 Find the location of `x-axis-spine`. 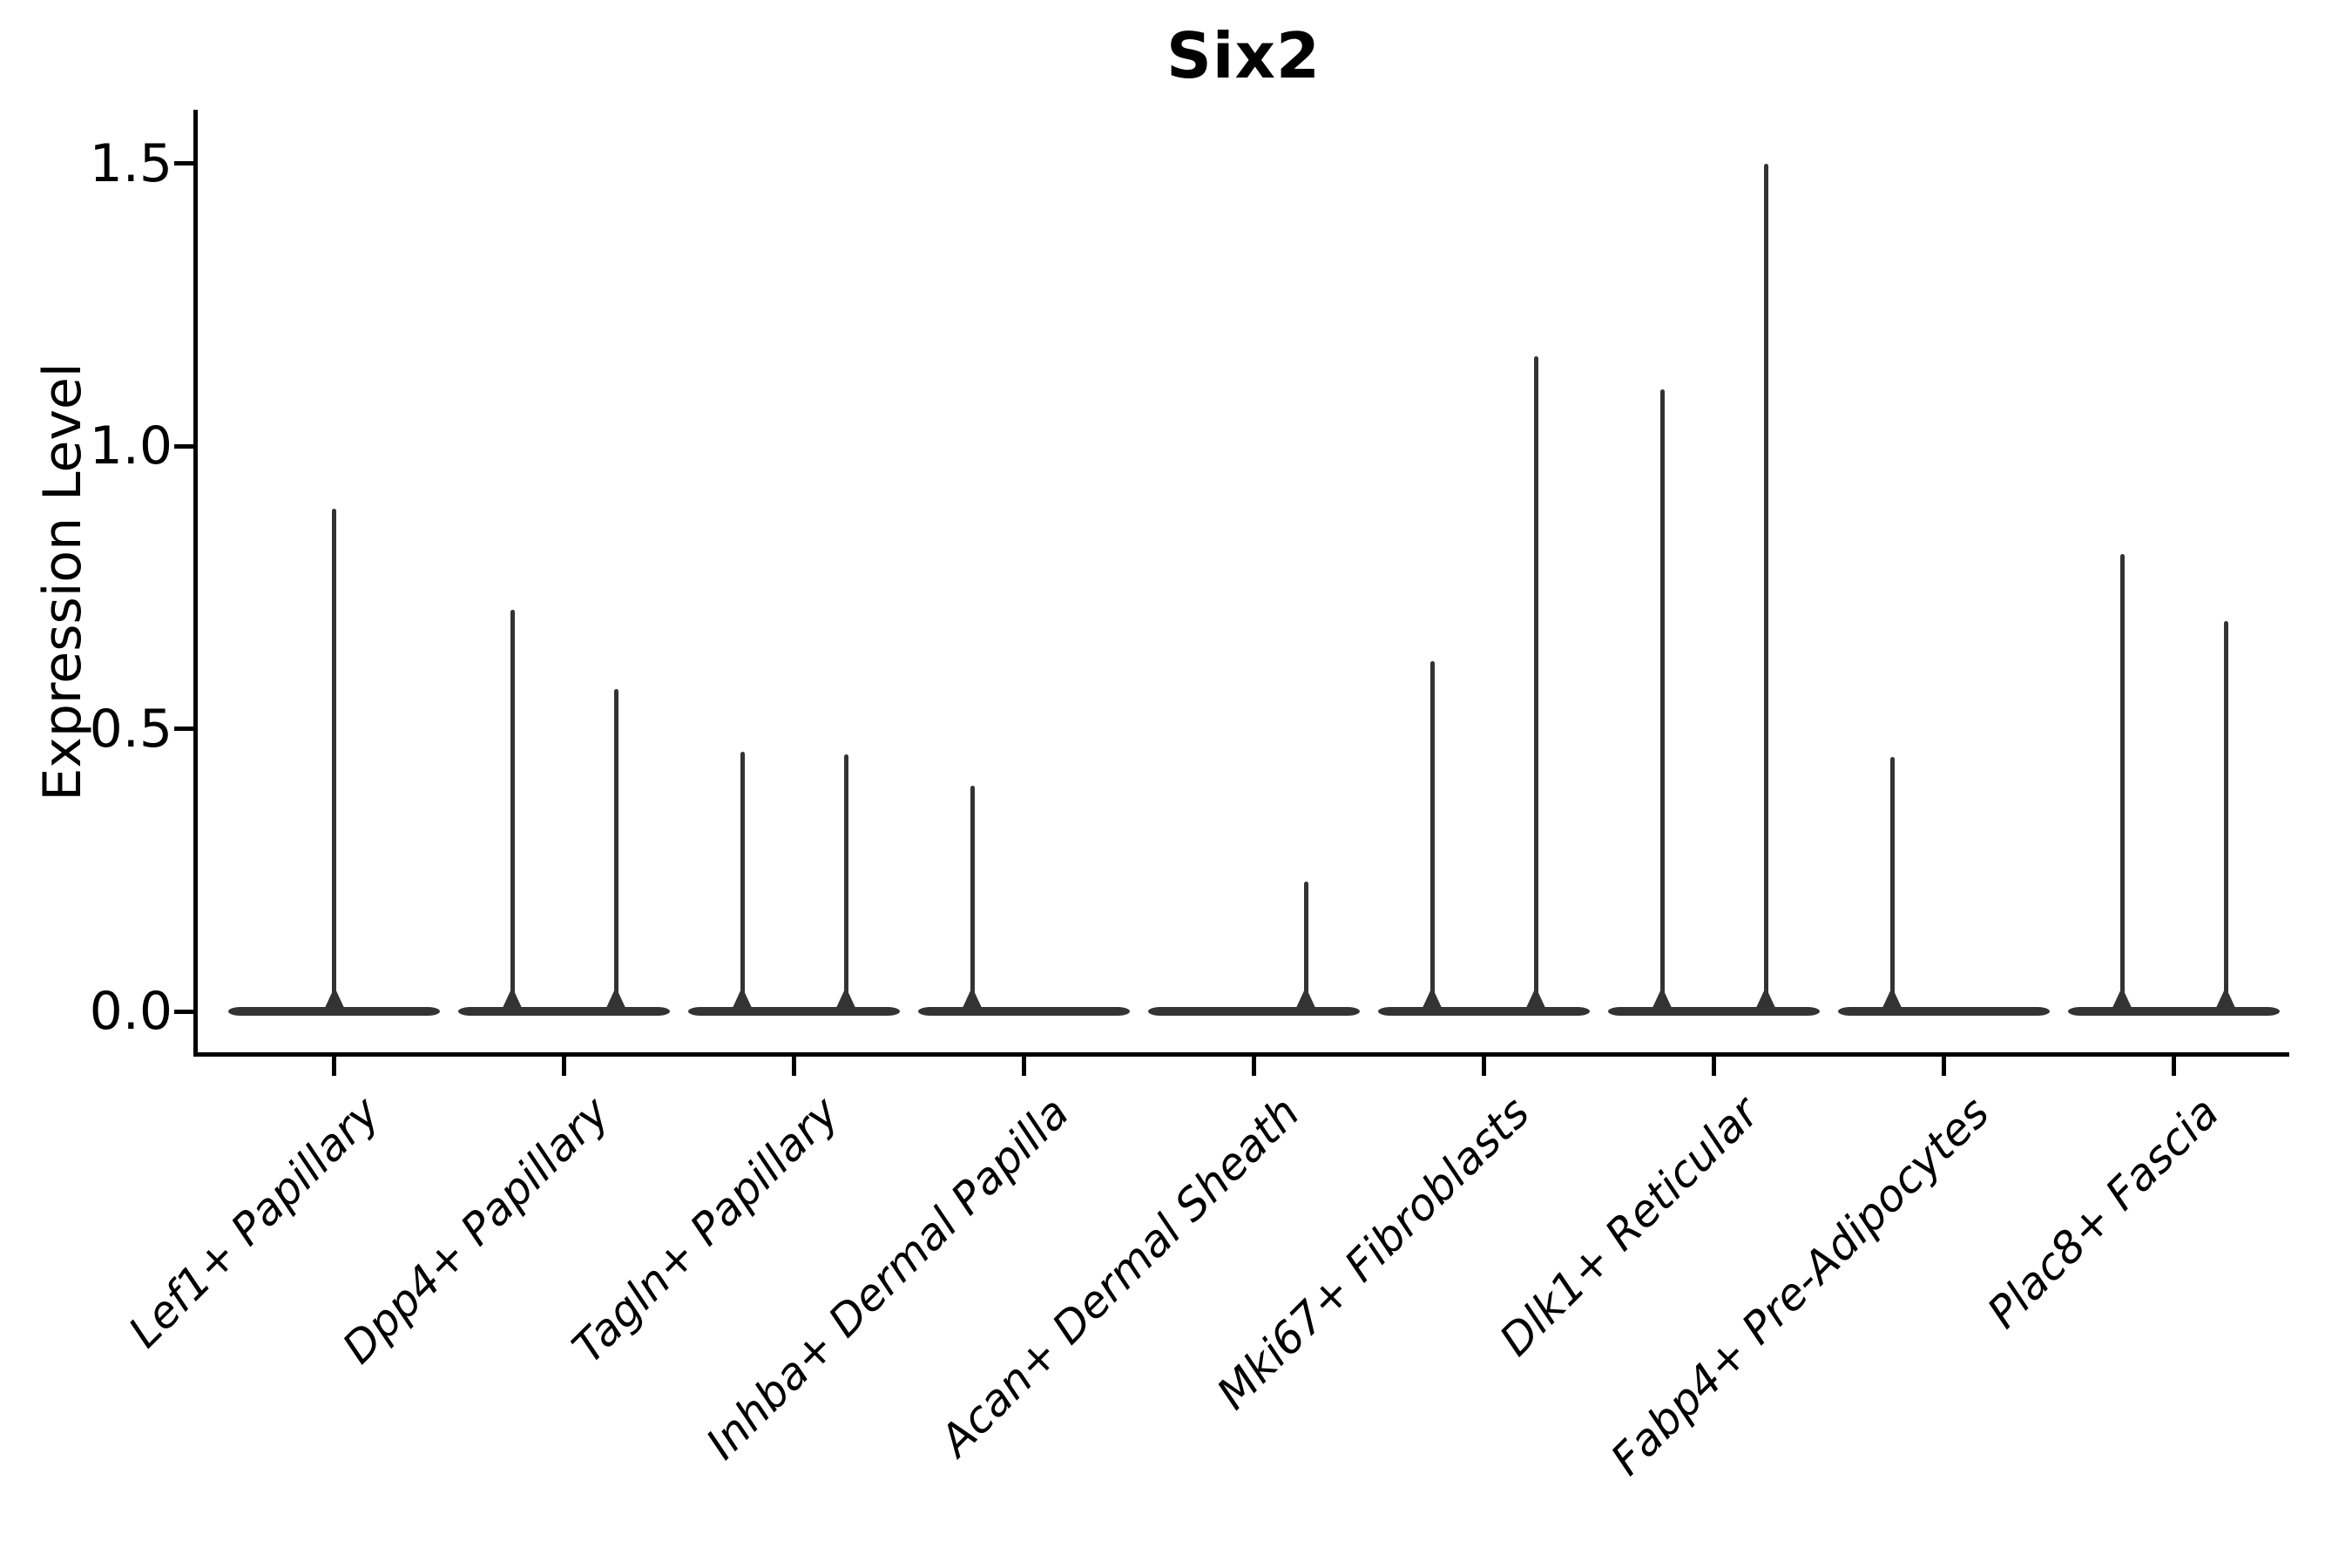

x-axis-spine is located at coordinates (1241, 1054).